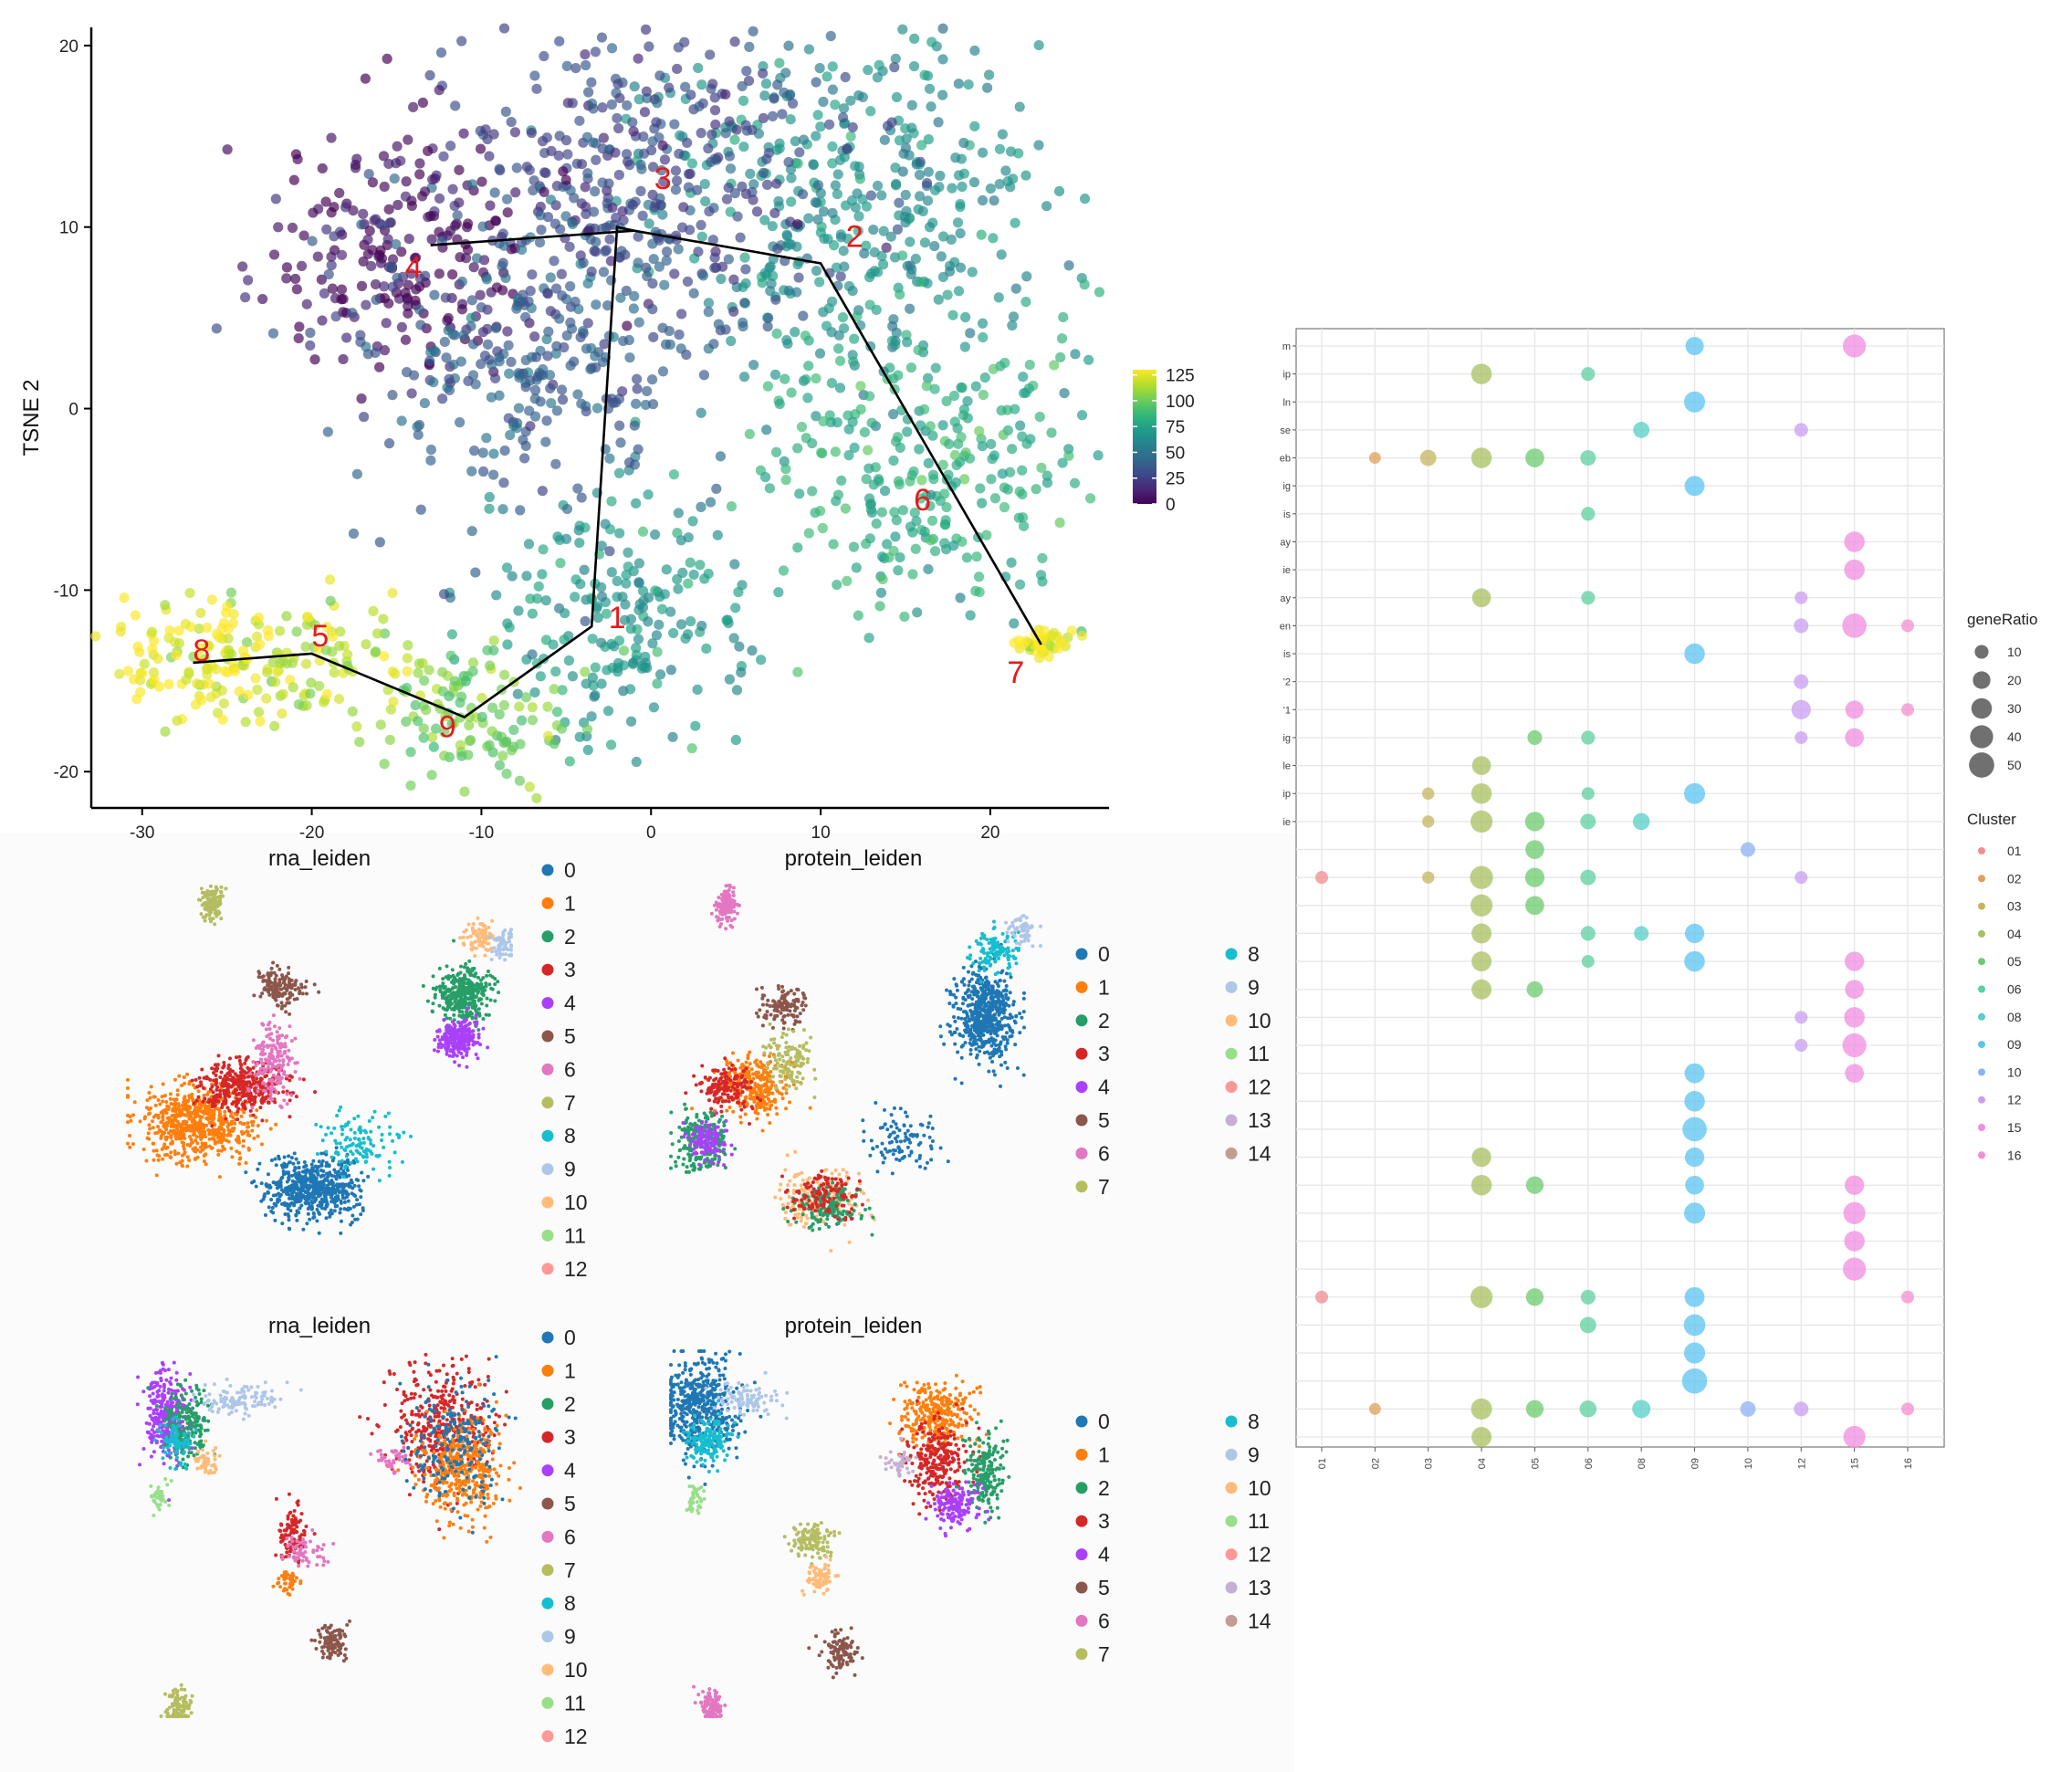 Image resolution: width=2072 pixels, height=1772 pixels. I want to click on colorbar-label: 50, so click(1176, 453).